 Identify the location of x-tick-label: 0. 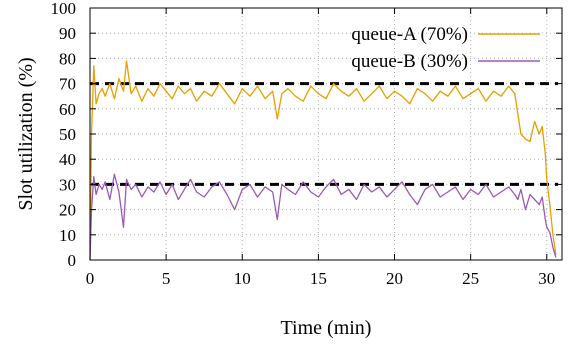
(90, 278).